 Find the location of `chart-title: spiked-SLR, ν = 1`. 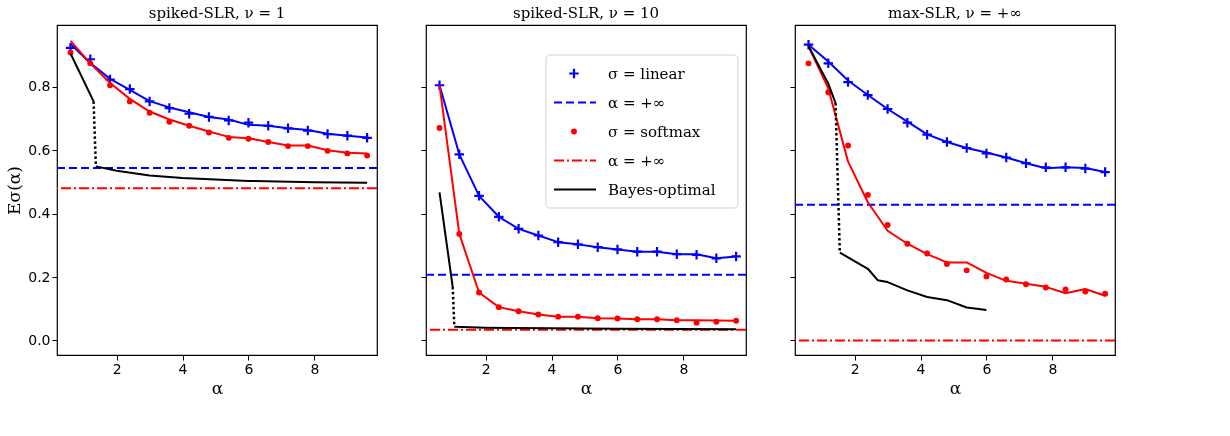

chart-title: spiked-SLR, ν = 1 is located at coordinates (217, 13).